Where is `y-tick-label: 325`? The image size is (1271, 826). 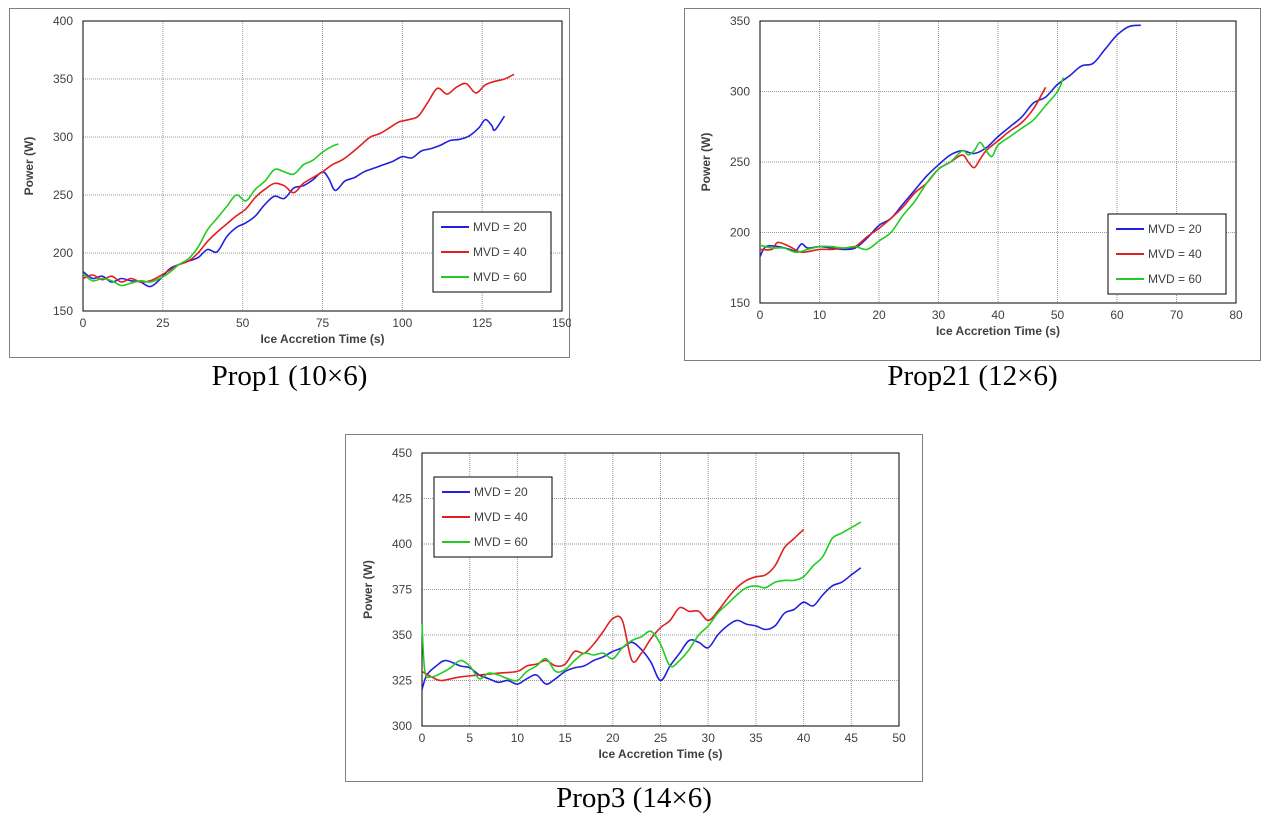 y-tick-label: 325 is located at coordinates (402, 681).